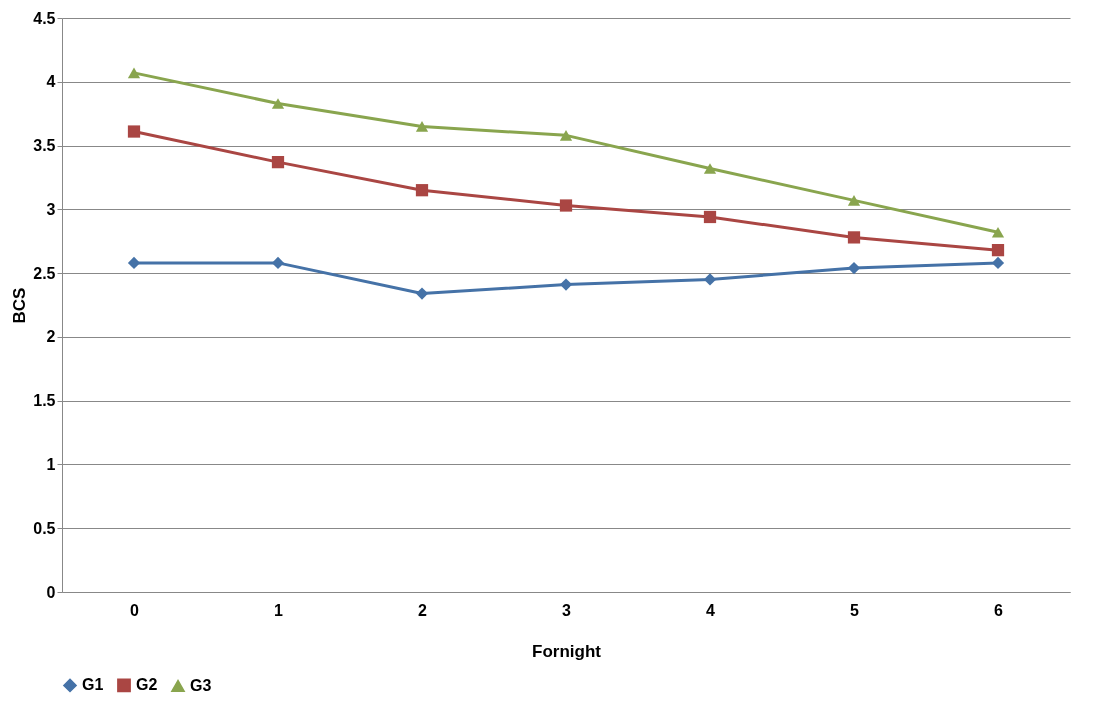 The height and width of the screenshot is (725, 1108). I want to click on y-tick-label: 3, so click(51, 209).